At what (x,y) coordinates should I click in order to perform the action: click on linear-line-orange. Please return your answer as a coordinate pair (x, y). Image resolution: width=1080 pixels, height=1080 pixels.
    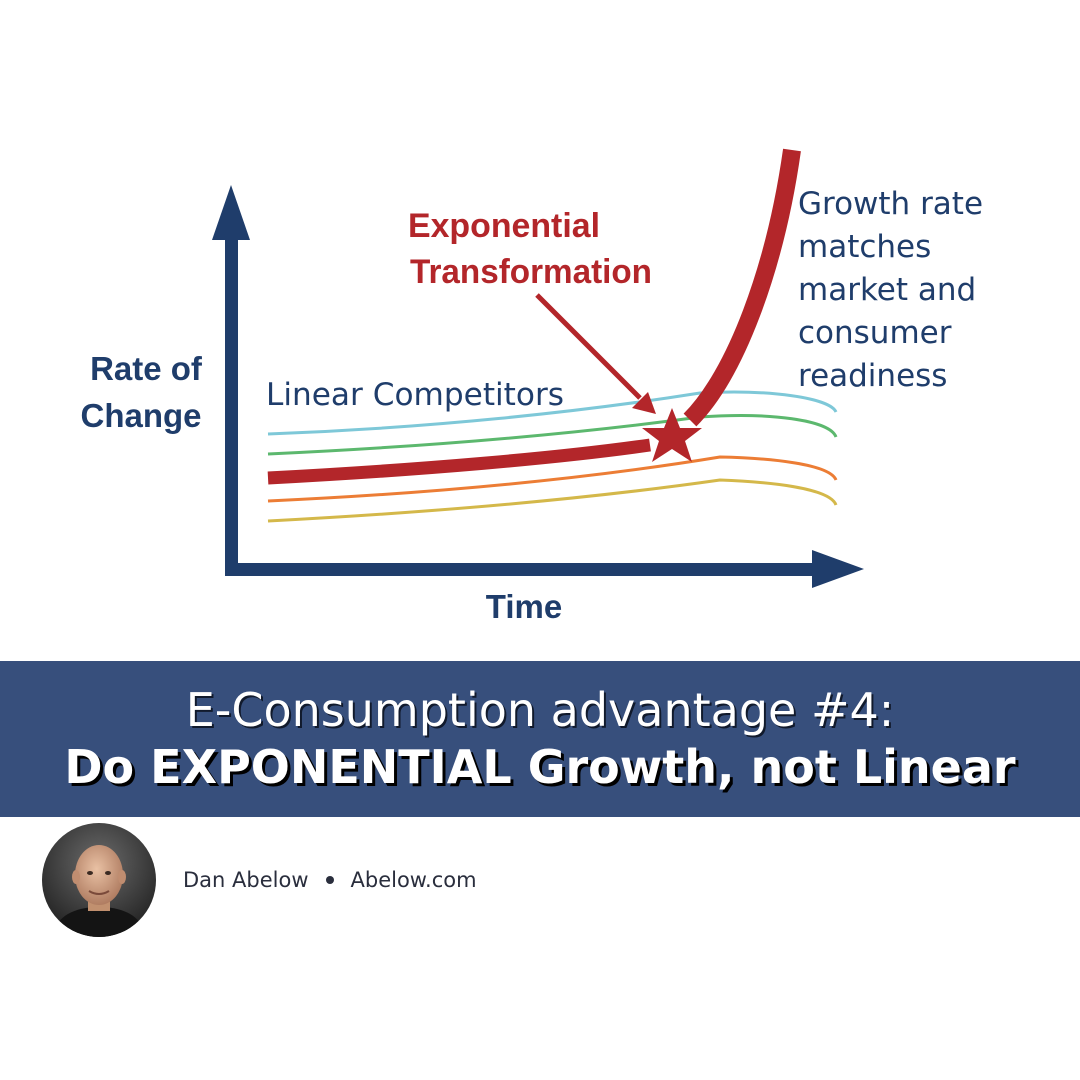
    Looking at the image, I should click on (552, 479).